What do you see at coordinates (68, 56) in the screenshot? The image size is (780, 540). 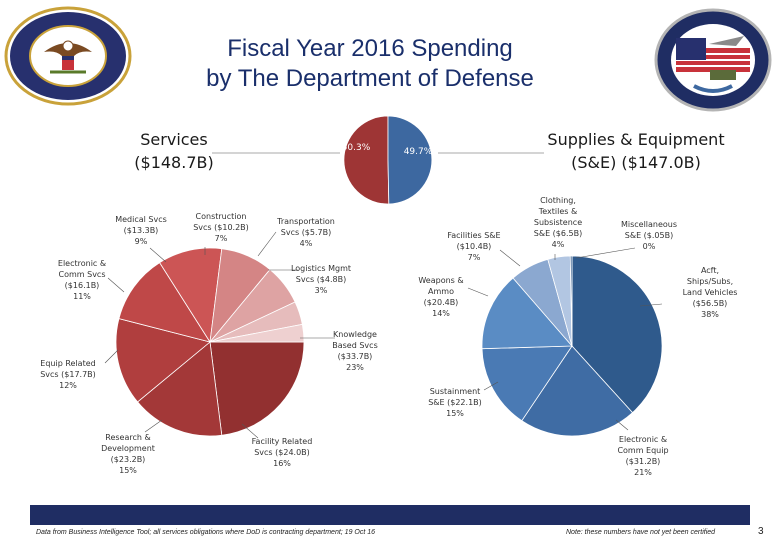 I see `dod-seal-logo` at bounding box center [68, 56].